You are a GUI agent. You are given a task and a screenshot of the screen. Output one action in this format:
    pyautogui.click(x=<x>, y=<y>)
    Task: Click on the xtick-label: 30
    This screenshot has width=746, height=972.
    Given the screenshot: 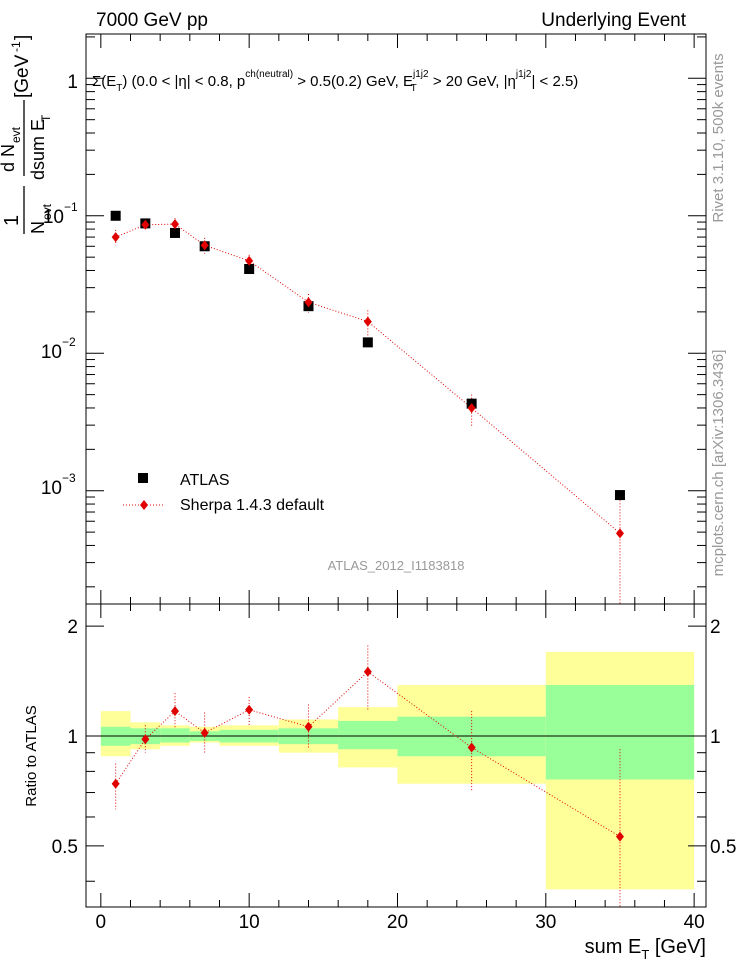 What is the action you would take?
    pyautogui.click(x=545, y=922)
    